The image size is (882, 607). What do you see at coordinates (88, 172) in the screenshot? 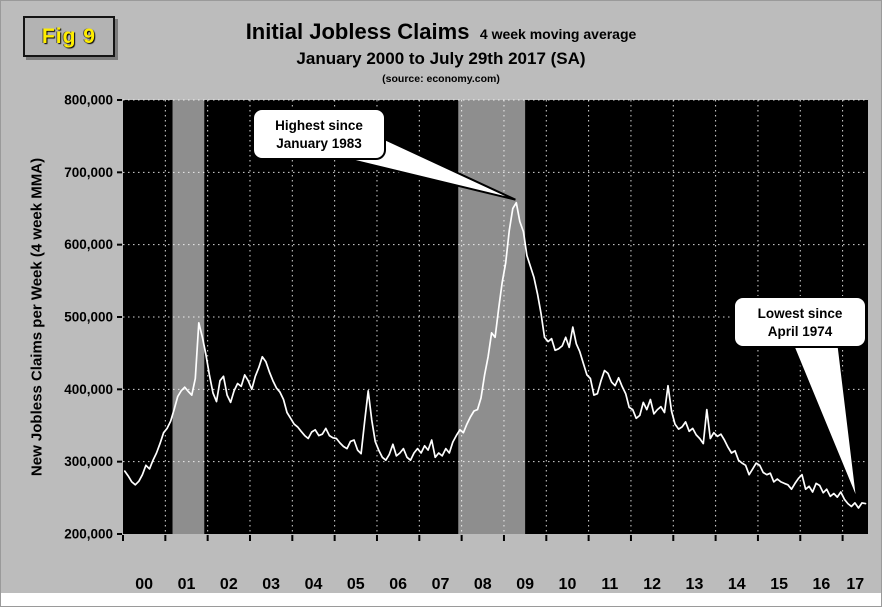
I see `y-tick-label: 700,000` at bounding box center [88, 172].